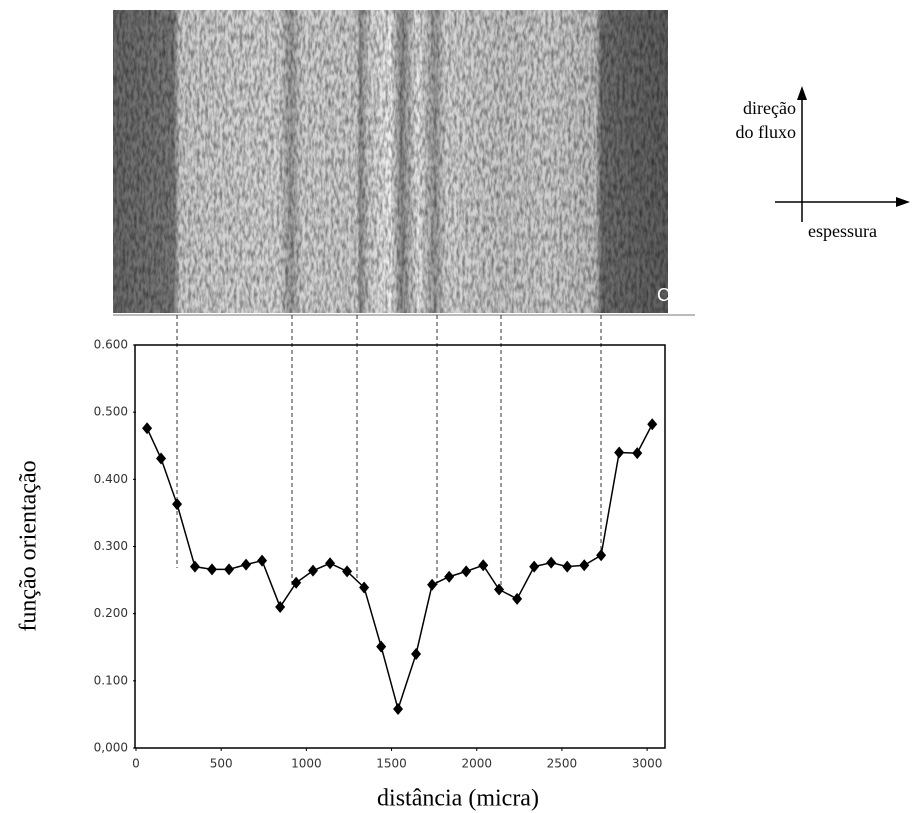 The width and height of the screenshot is (918, 813). I want to click on y-tick-label: 0.100, so click(111, 680).